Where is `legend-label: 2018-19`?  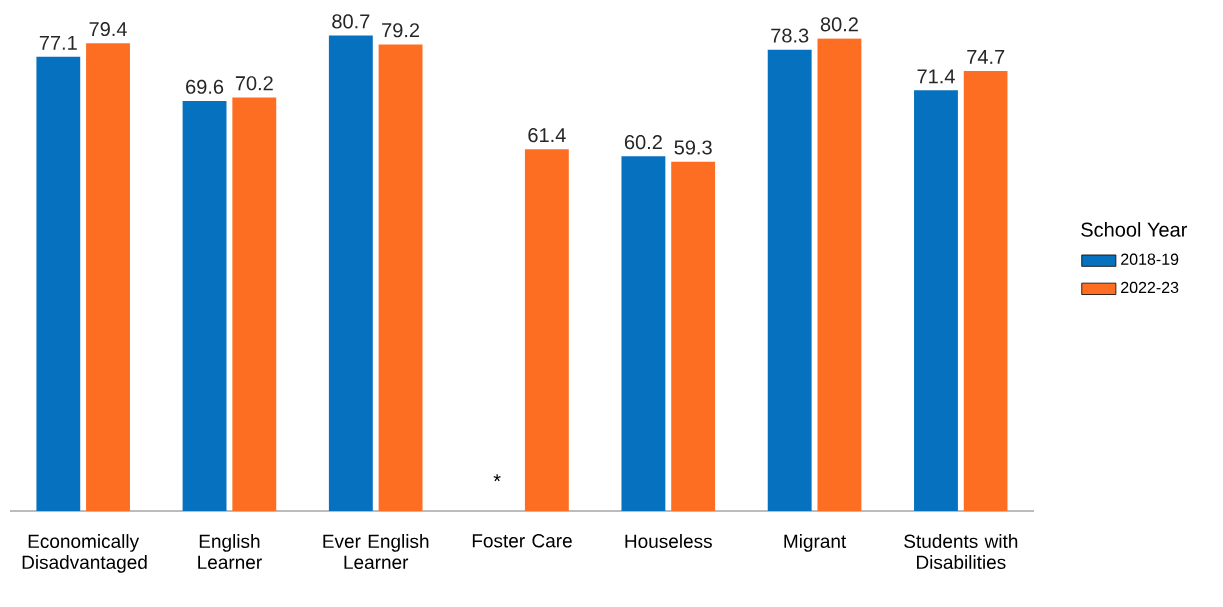
legend-label: 2018-19 is located at coordinates (1150, 259).